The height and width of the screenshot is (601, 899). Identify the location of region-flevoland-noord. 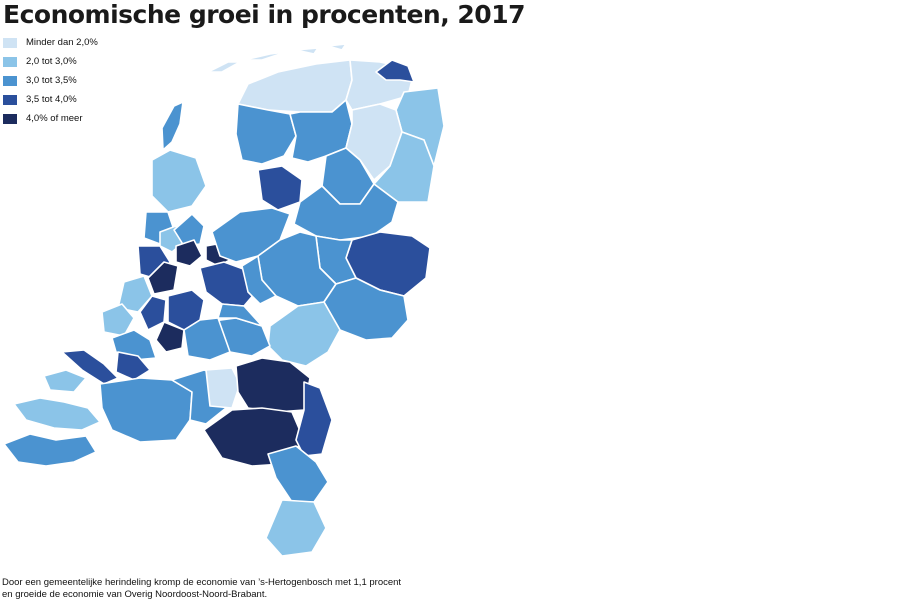
(280, 188).